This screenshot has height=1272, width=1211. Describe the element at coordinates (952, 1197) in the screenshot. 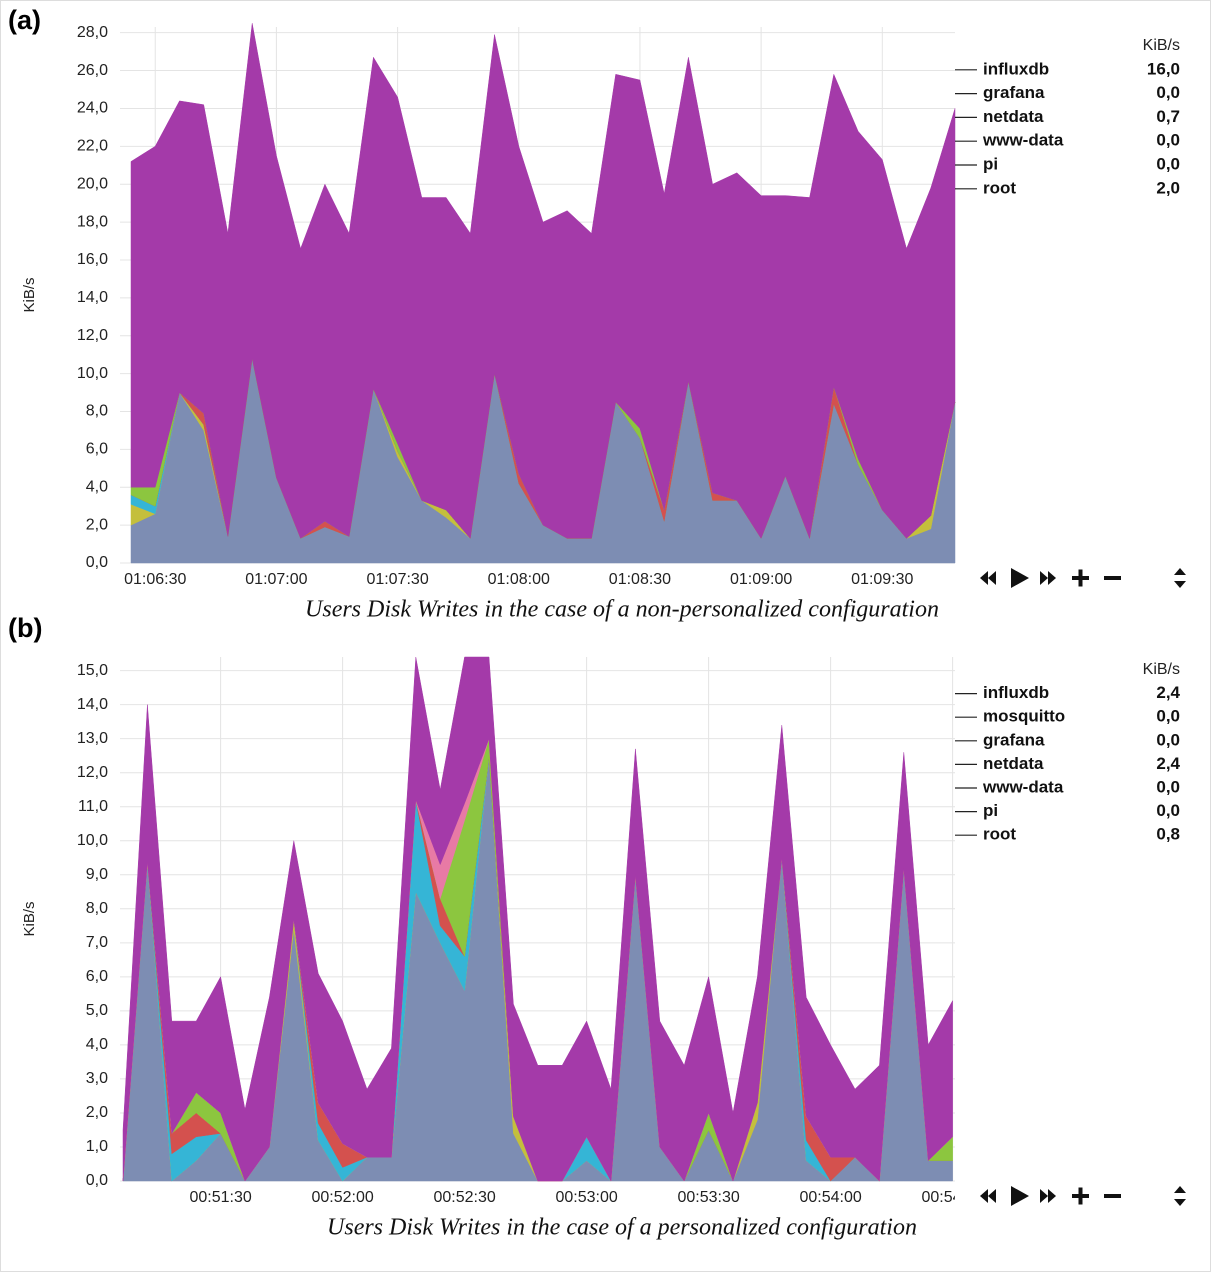

I see `x-tick-label: 00:54:30` at that location.